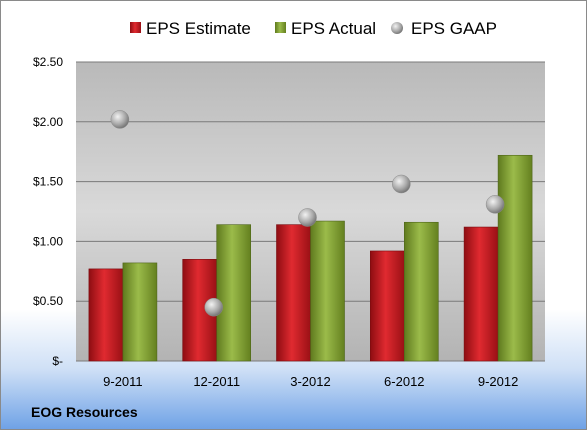  What do you see at coordinates (48, 301) in the screenshot?
I see `y-tick-label: $0.50` at bounding box center [48, 301].